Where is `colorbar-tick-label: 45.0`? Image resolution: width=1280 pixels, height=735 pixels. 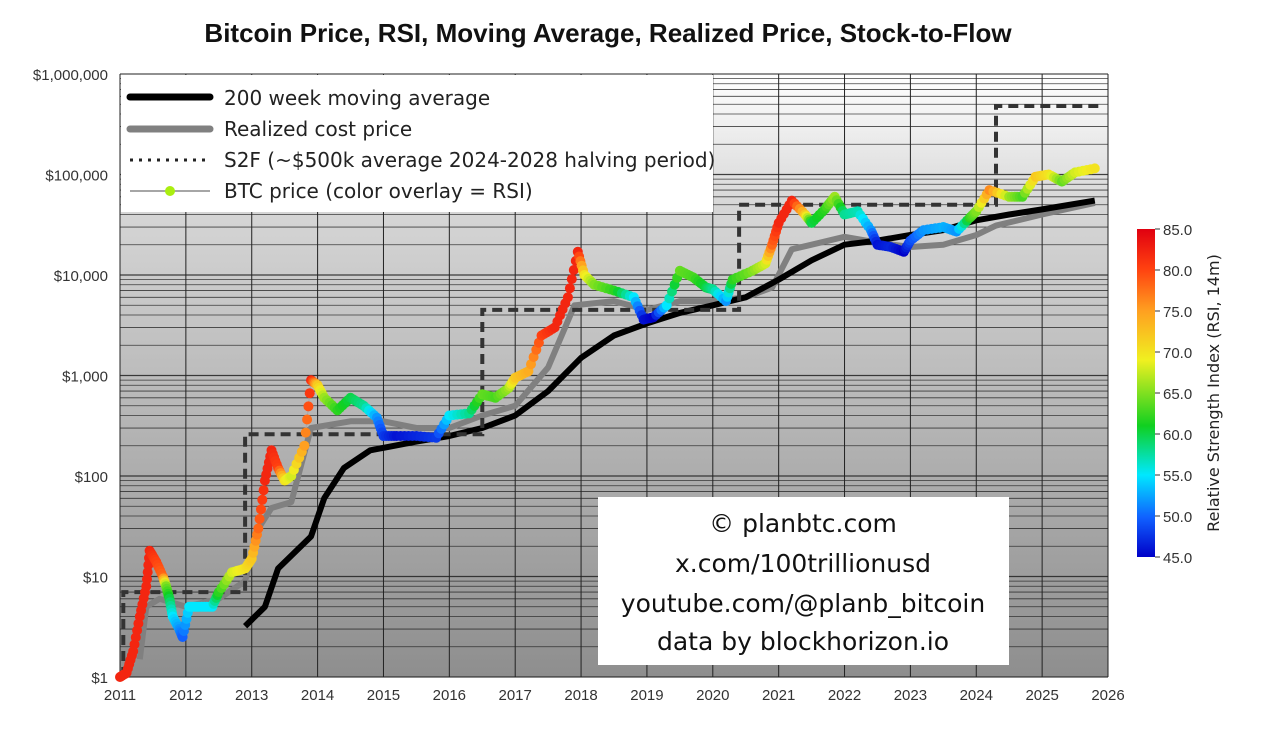
colorbar-tick-label: 45.0 is located at coordinates (1177, 558).